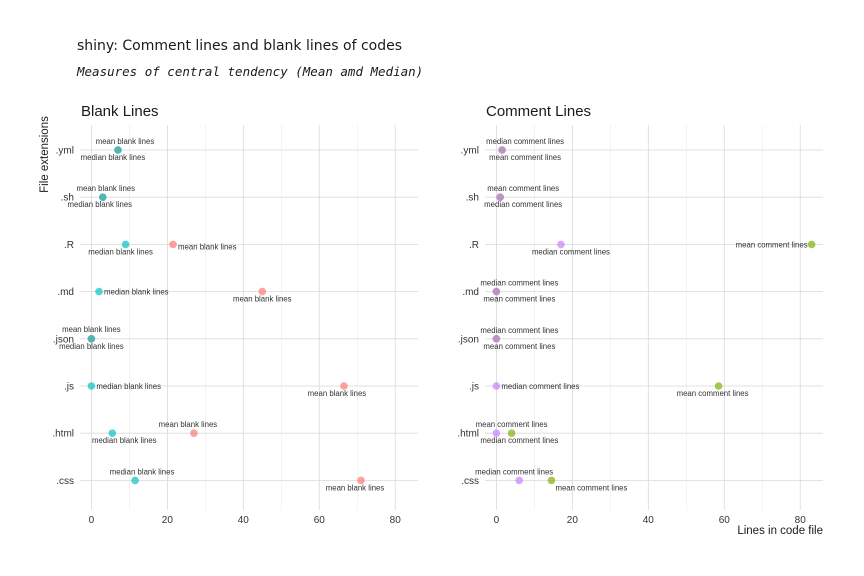 The width and height of the screenshot is (864, 576). Describe the element at coordinates (519, 440) in the screenshot. I see `label-median-comment-lines-html: median comment lines` at that location.